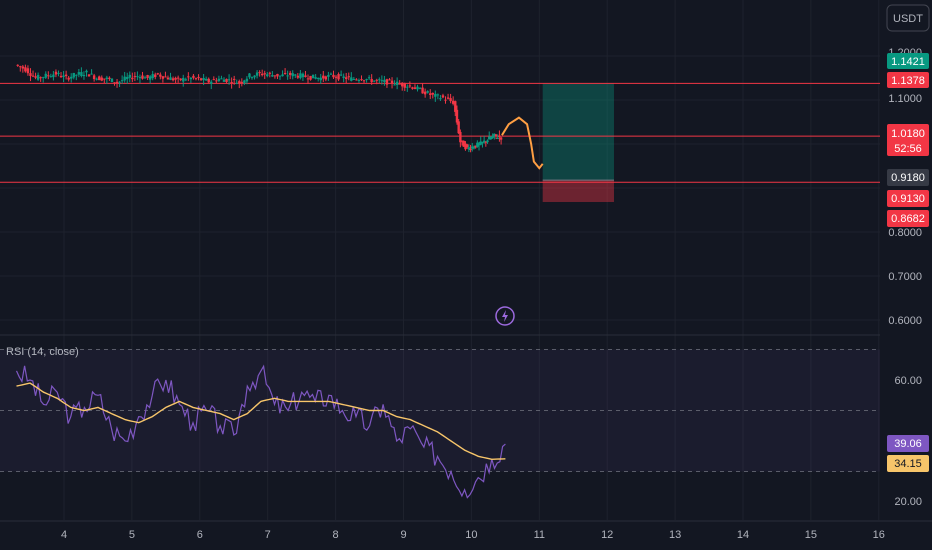  I want to click on lightning-icon, so click(505, 316).